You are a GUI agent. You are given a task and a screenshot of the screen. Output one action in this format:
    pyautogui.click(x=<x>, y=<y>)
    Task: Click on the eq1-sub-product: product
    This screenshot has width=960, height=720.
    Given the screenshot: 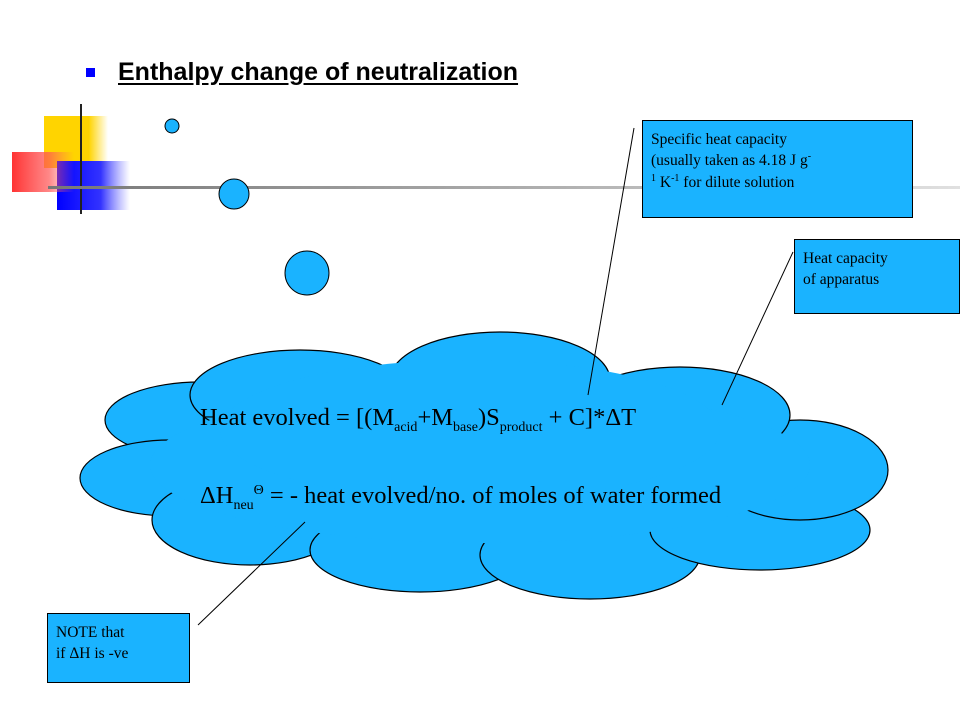 What is the action you would take?
    pyautogui.click(x=521, y=427)
    